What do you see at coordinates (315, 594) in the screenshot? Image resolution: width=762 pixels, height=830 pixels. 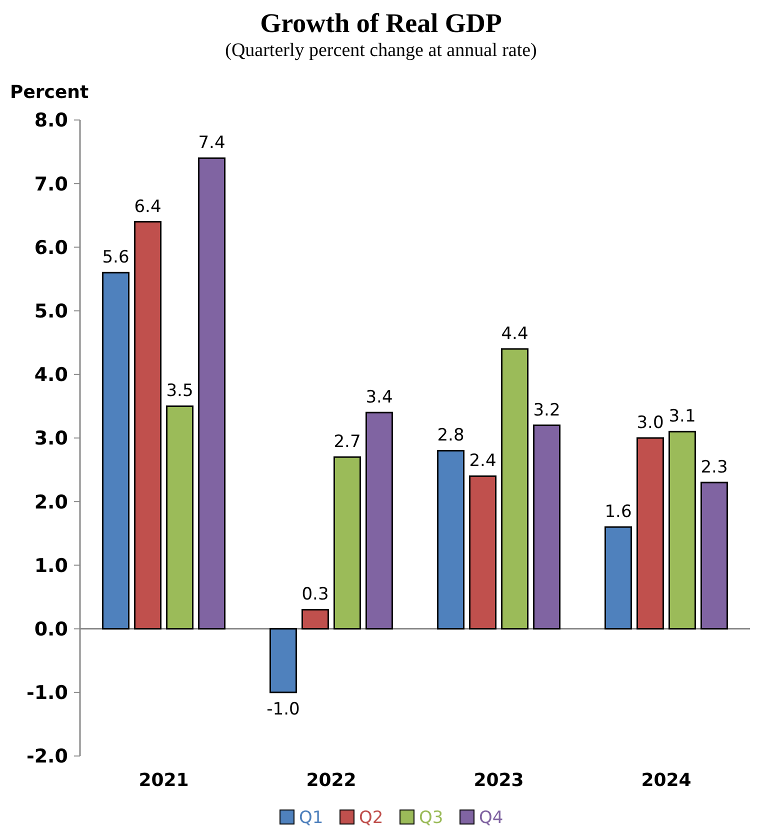 I see `data-label: 0.3` at bounding box center [315, 594].